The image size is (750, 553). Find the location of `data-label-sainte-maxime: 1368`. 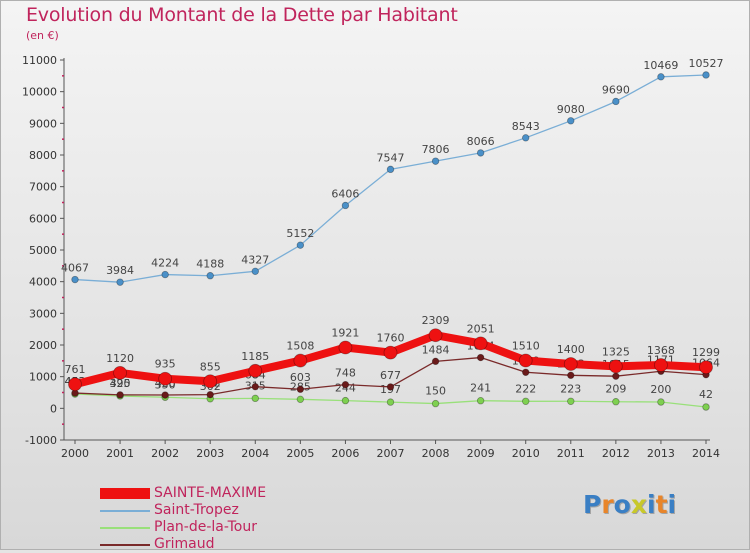

data-label-sainte-maxime: 1368 is located at coordinates (661, 350).